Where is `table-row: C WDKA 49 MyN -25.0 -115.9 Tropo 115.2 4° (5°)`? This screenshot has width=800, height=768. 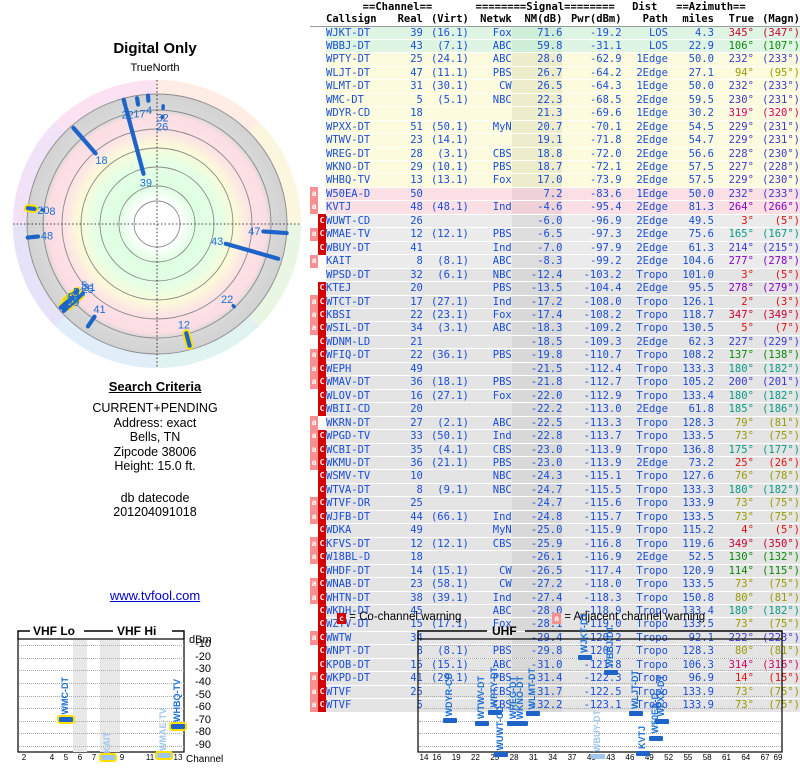
table-row: C WDKA 49 MyN -25.0 -115.9 Tropo 115.2 4° (5°) is located at coordinates (555, 530).